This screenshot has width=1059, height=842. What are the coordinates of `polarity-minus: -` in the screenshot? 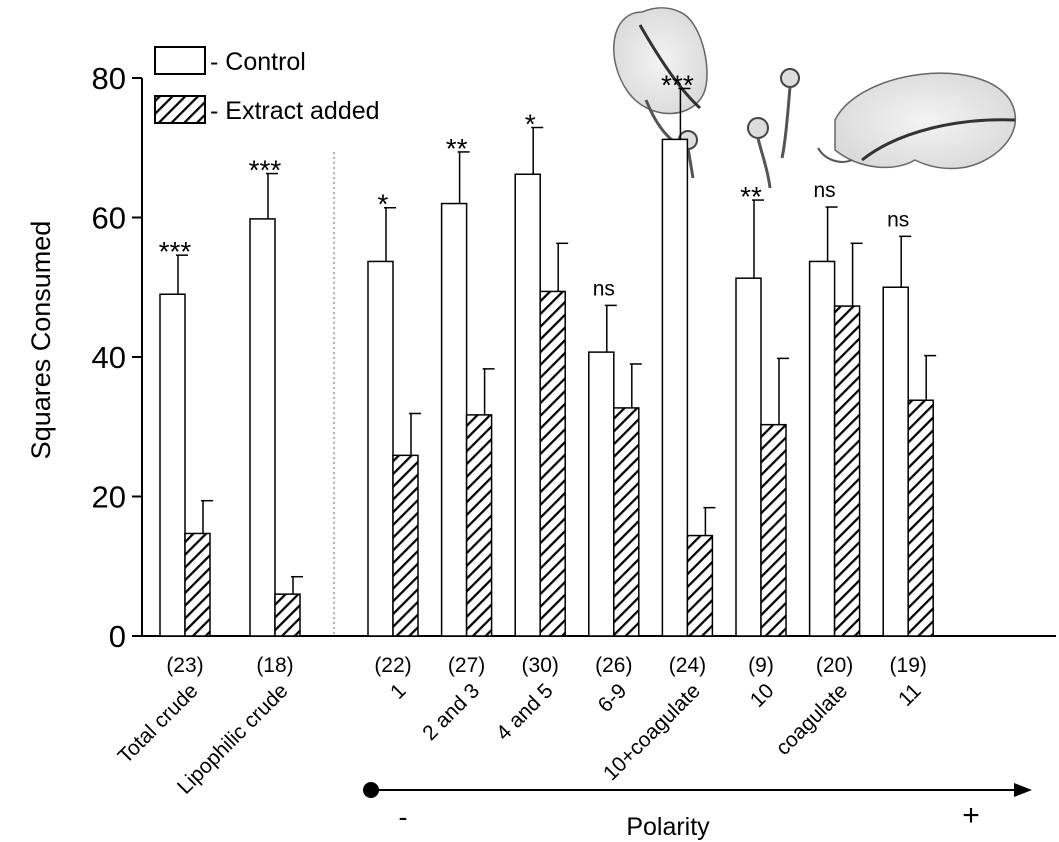 It's located at (403, 817).